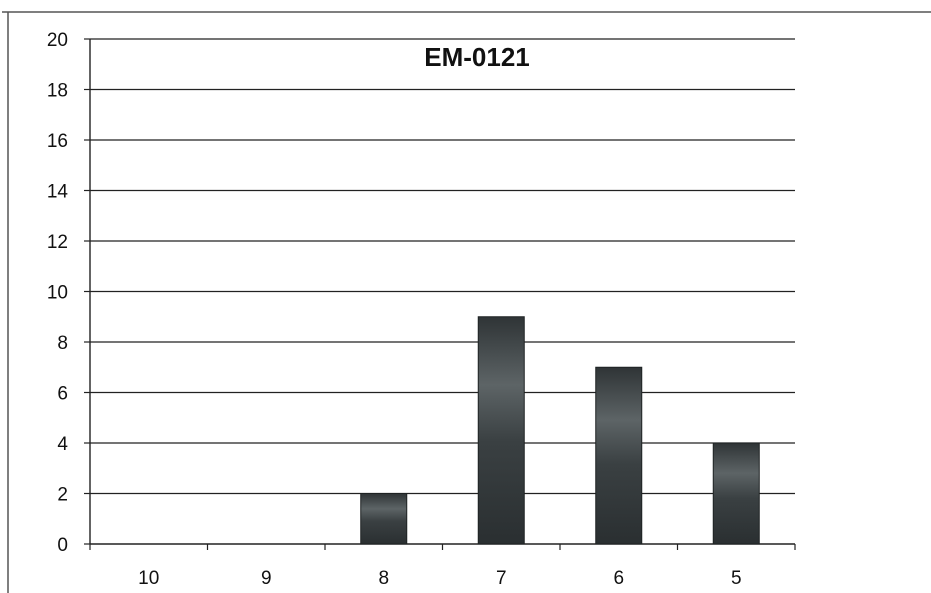 This screenshot has width=931, height=593. Describe the element at coordinates (477, 57) in the screenshot. I see `chart-title: EM-0121` at that location.